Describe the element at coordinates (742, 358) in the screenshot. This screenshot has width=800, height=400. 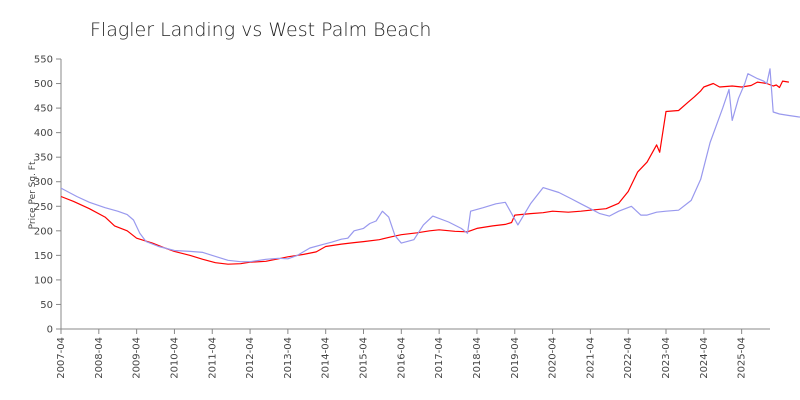
I see `x-tick-label: 2025-04` at that location.